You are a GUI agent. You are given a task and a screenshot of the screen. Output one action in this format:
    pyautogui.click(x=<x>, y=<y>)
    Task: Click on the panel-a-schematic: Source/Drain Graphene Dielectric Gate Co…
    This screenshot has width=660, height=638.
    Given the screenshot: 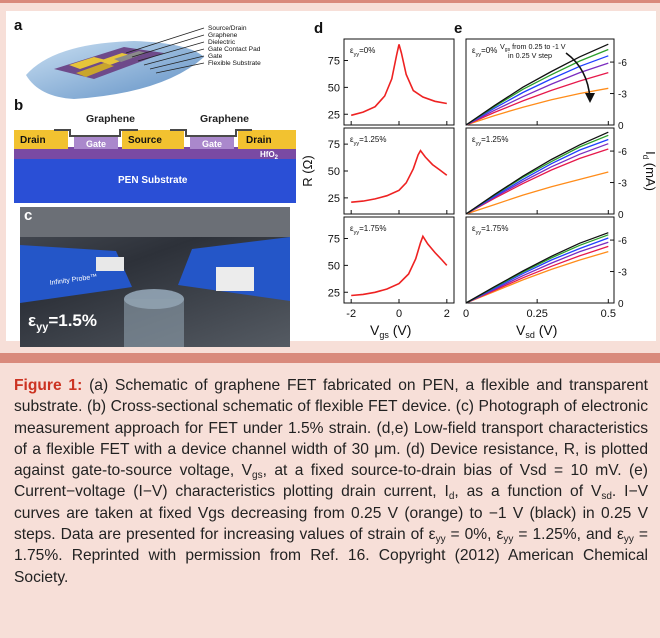 What is the action you would take?
    pyautogui.click(x=143, y=62)
    